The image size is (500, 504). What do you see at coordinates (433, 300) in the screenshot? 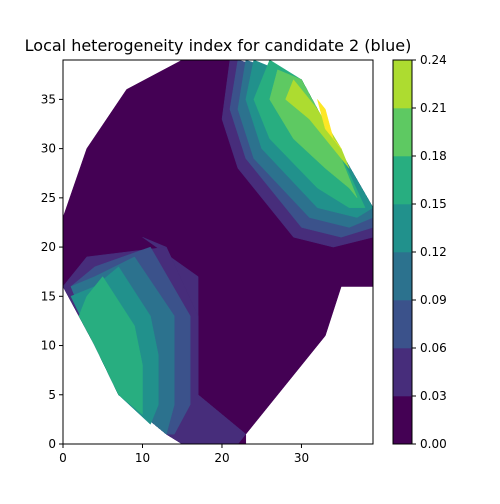
I see `colorbar-tick-label: 0.09` at bounding box center [433, 300].